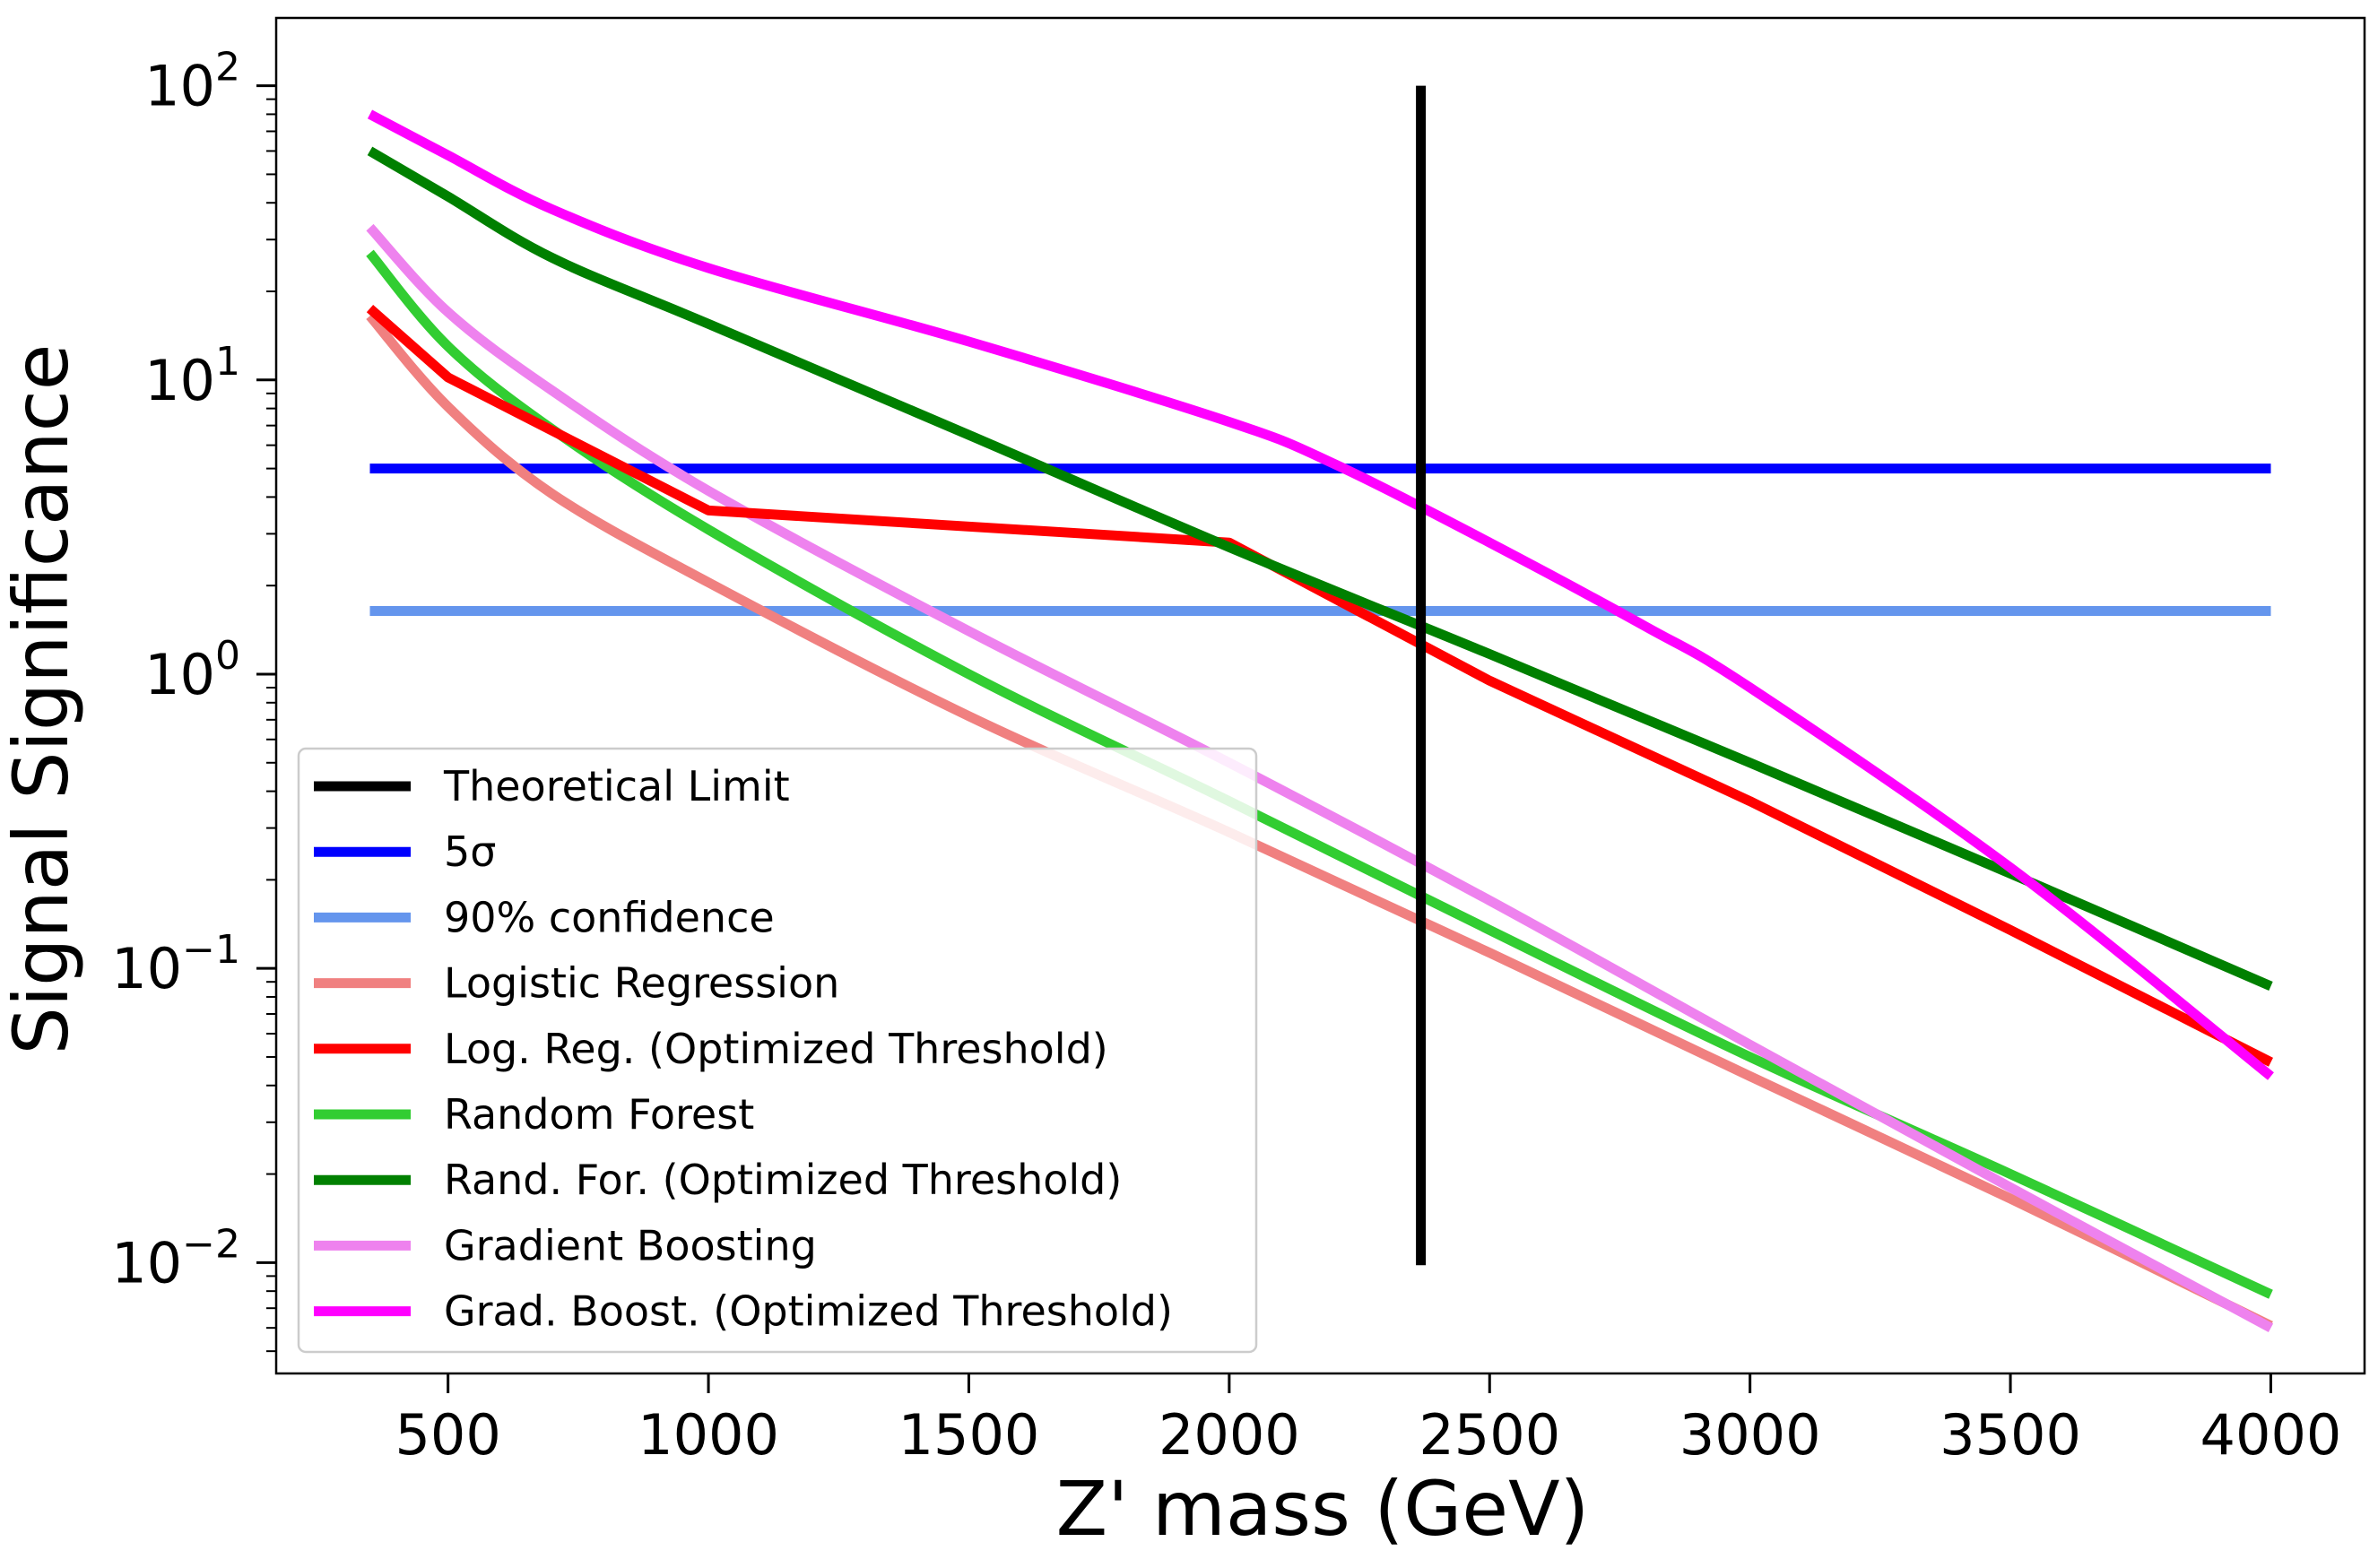 This screenshot has width=2378, height=1568. Describe the element at coordinates (630, 1245) in the screenshot. I see `legend-label-gradient-boosting: Gradient Boosting` at that location.